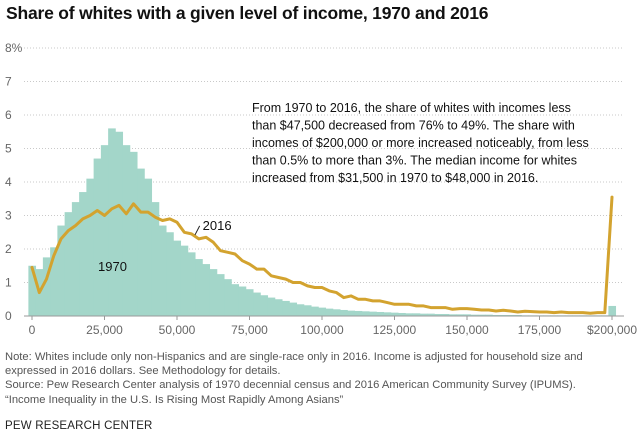 This screenshot has width=640, height=437. What do you see at coordinates (8, 216) in the screenshot?
I see `y-tick-label: 3` at bounding box center [8, 216].